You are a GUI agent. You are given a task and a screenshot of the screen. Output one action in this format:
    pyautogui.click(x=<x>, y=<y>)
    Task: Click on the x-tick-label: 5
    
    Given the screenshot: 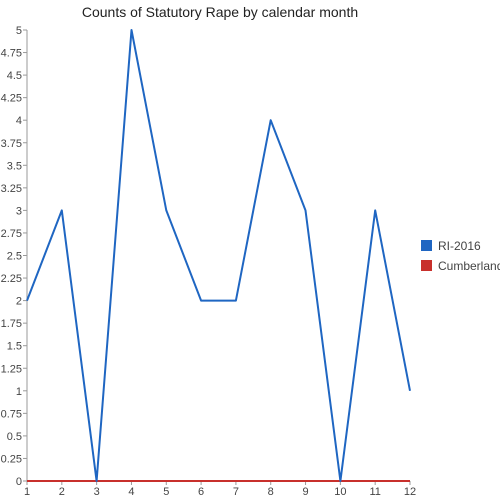 What is the action you would take?
    pyautogui.click(x=166, y=492)
    